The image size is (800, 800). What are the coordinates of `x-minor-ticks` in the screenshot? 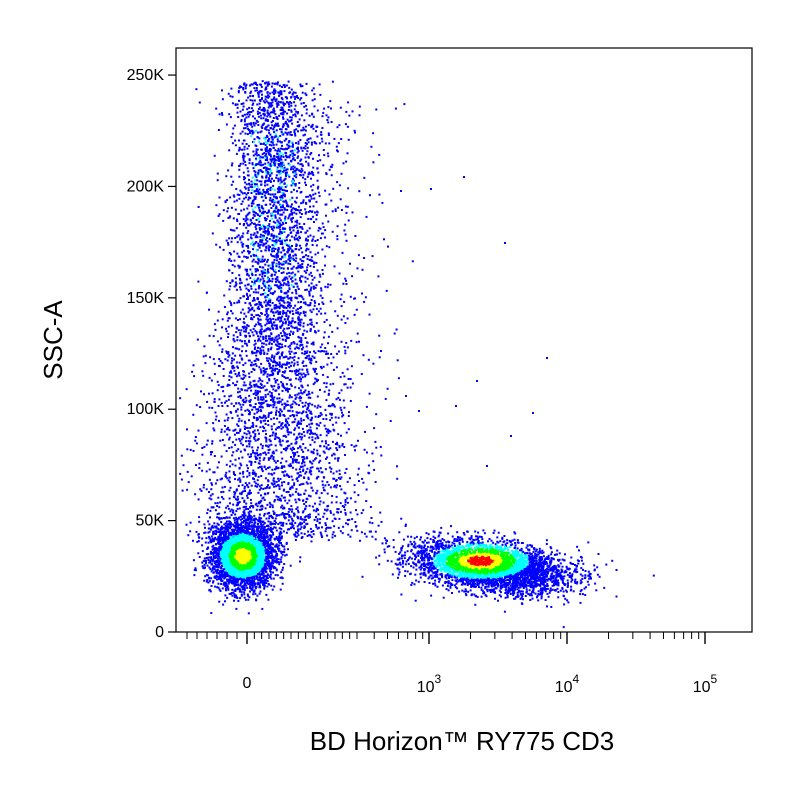 It's located at (443, 635).